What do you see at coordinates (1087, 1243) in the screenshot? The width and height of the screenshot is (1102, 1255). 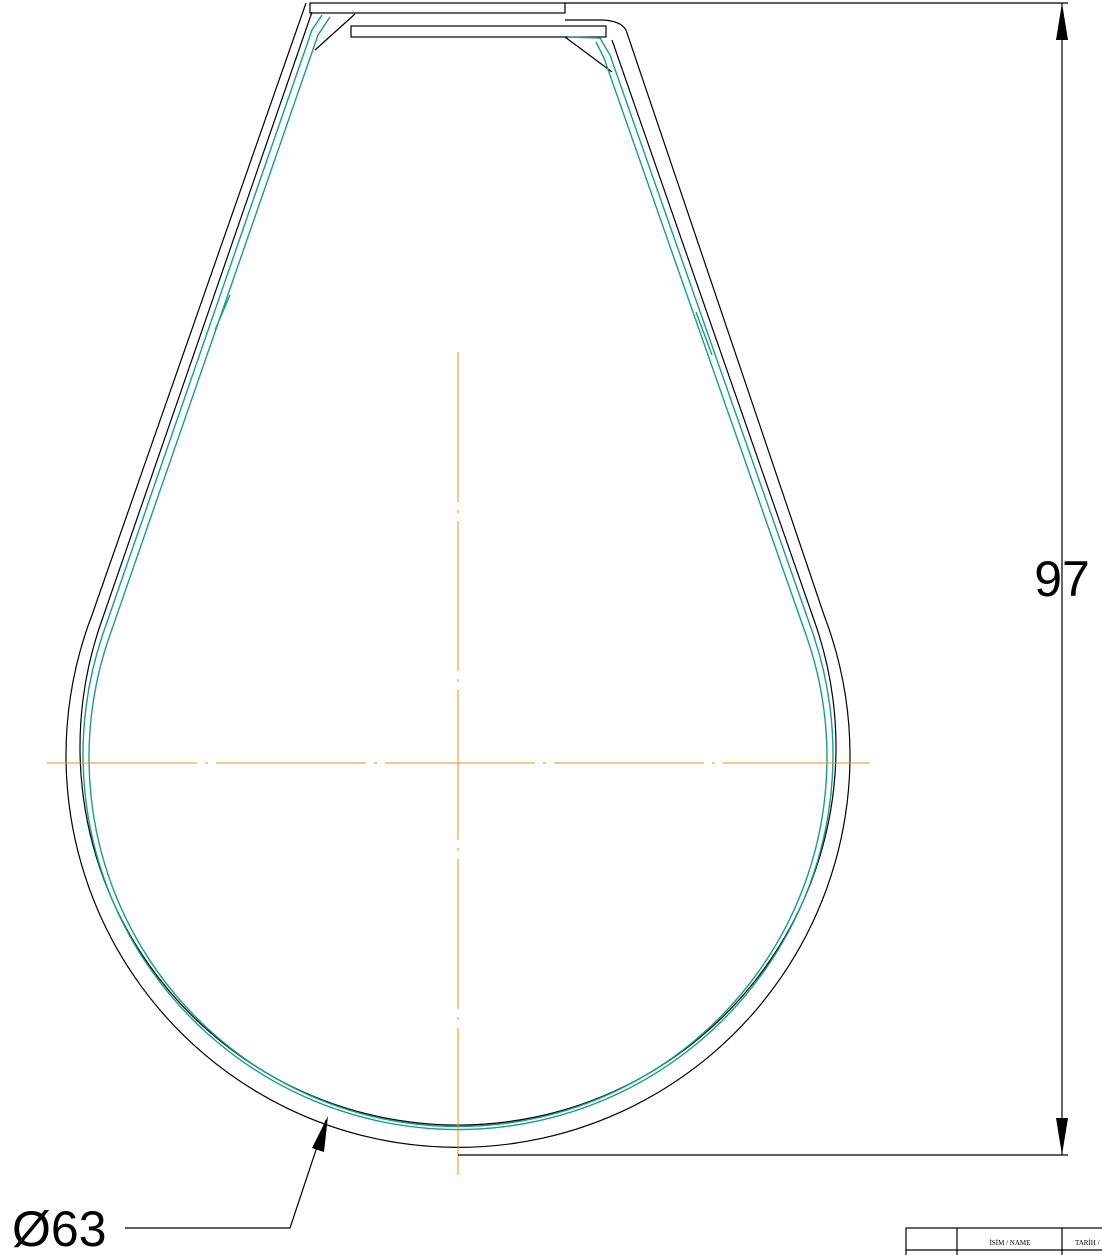 I see `title-block-header: TARİH /` at bounding box center [1087, 1243].